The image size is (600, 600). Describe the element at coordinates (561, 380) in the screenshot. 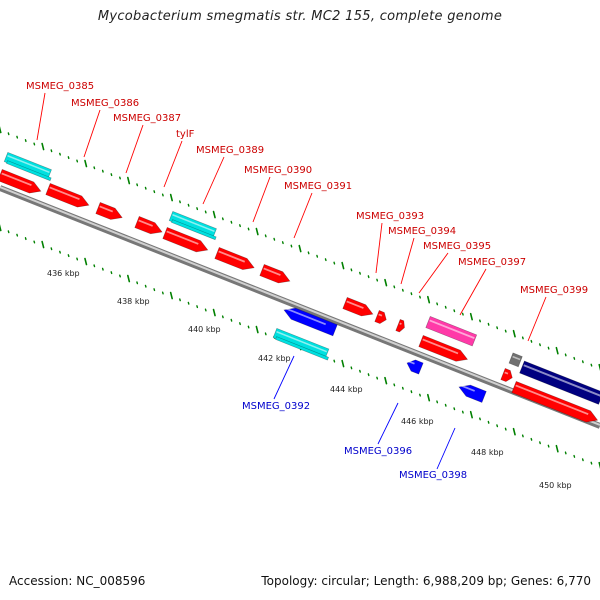

I see `gene-feature-navy-highlight` at that location.